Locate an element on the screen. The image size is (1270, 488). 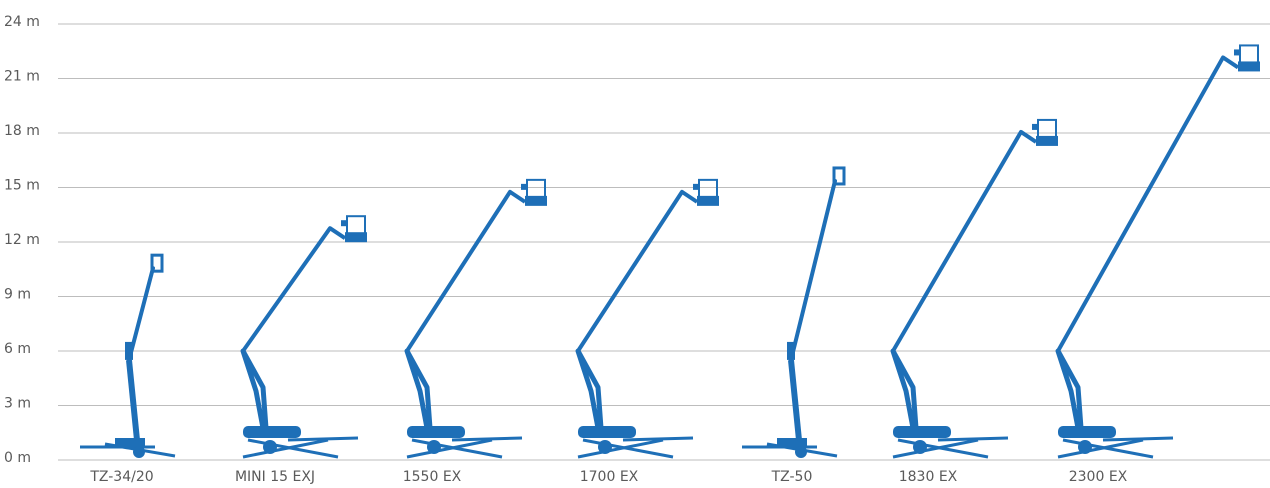
y-tick-label: 3 m is located at coordinates (17, 404).